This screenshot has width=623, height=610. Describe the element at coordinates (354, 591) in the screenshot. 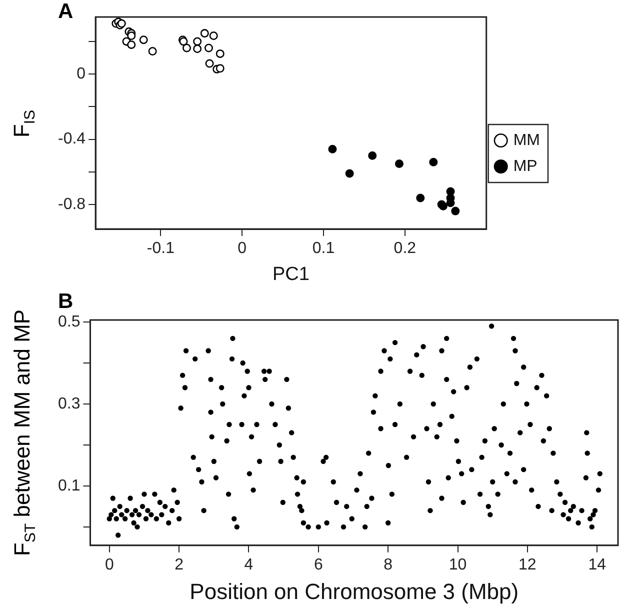

I see `x-axis-title: Position on Chromosome 3 (Mbp)` at that location.